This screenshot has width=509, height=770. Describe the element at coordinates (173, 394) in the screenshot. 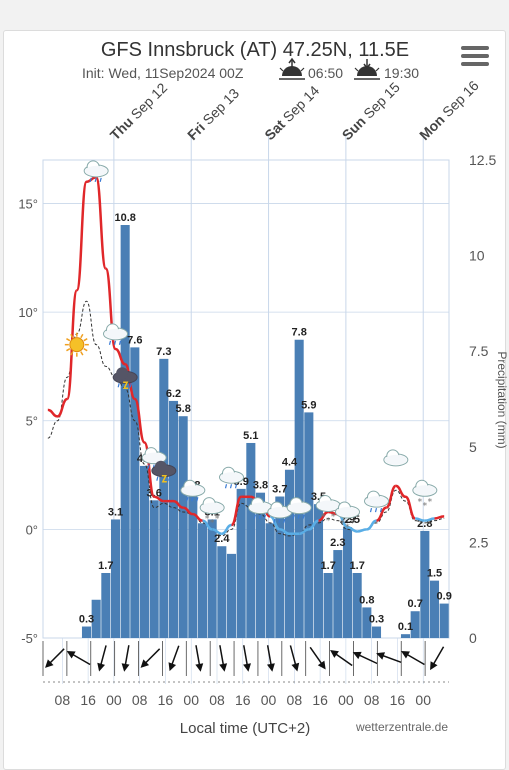

I see `precip-label: 6.2` at that location.